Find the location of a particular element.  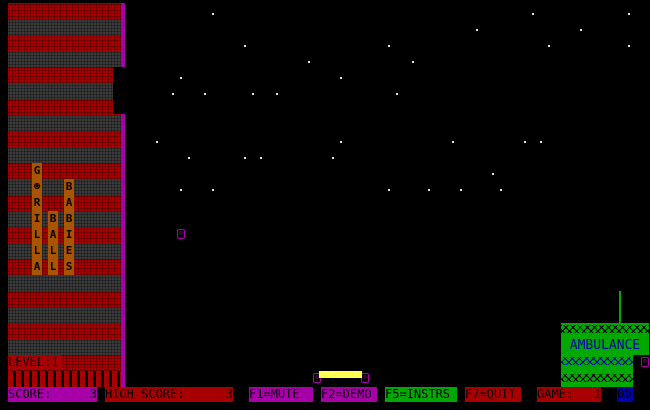

score-value: 3 is located at coordinates (93, 394).